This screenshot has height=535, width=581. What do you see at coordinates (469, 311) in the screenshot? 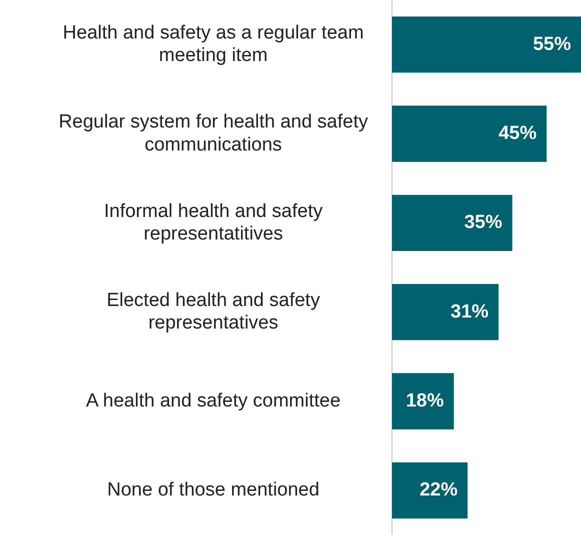
I see `data-label: 31%` at bounding box center [469, 311].